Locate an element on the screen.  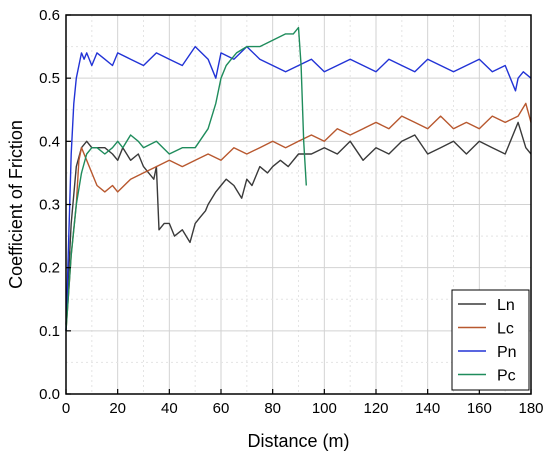
y-tick-label: 0.4 is located at coordinates (49, 141).